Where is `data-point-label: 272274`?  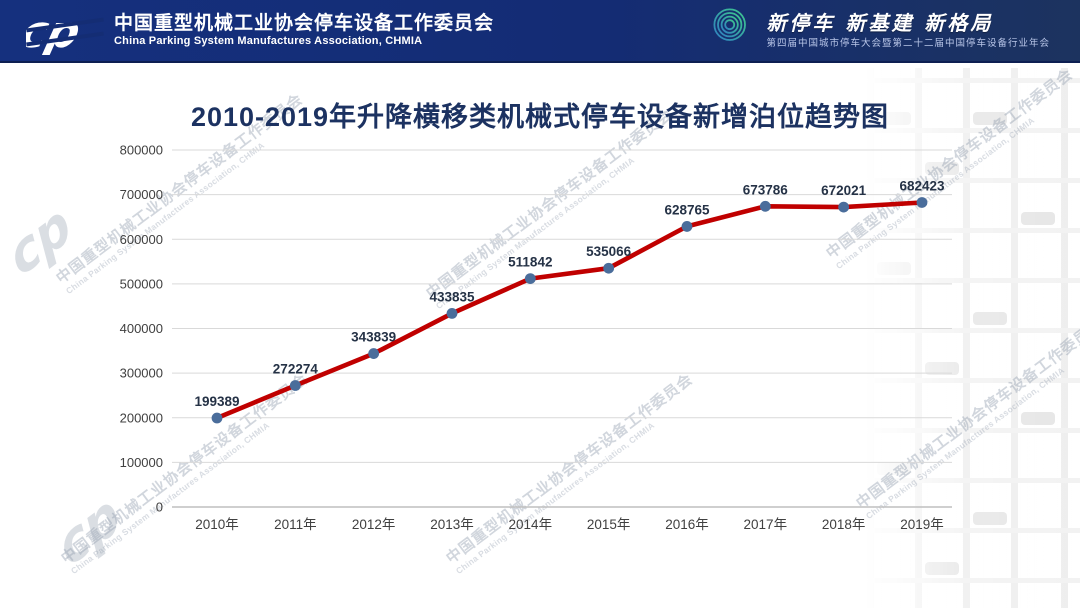
data-point-label: 272274 is located at coordinates (296, 368).